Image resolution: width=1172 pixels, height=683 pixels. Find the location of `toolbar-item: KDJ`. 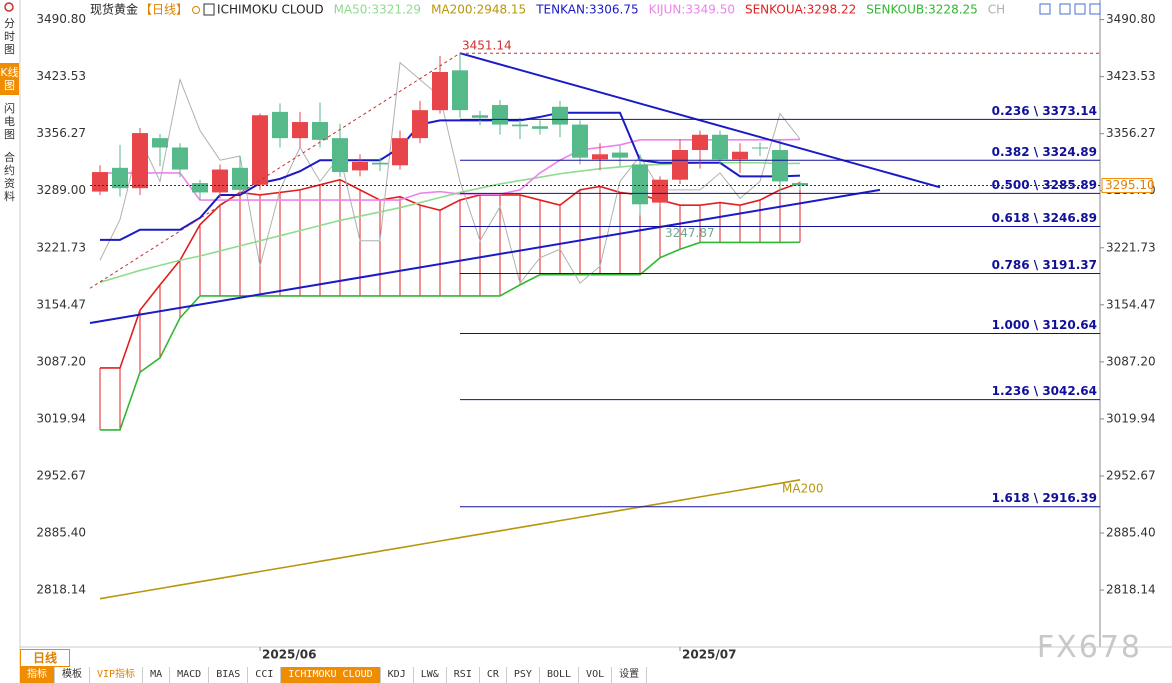

toolbar-item: KDJ is located at coordinates (397, 675).